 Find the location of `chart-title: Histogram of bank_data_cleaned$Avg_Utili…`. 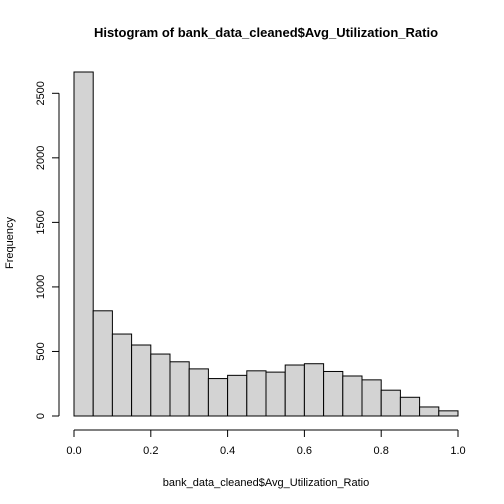

chart-title: Histogram of bank_data_cleaned$Avg_Utili… is located at coordinates (266, 32).